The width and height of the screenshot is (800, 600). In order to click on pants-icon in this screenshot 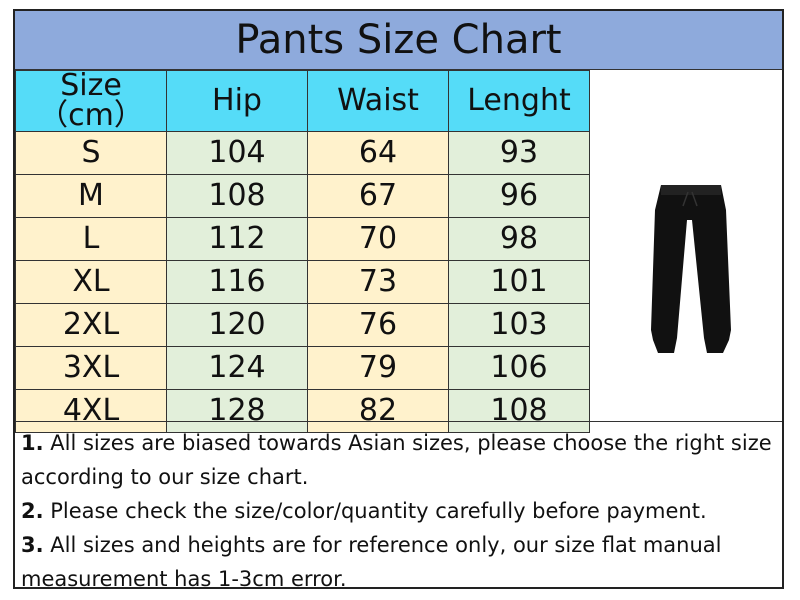, I will do `click(691, 269)`.